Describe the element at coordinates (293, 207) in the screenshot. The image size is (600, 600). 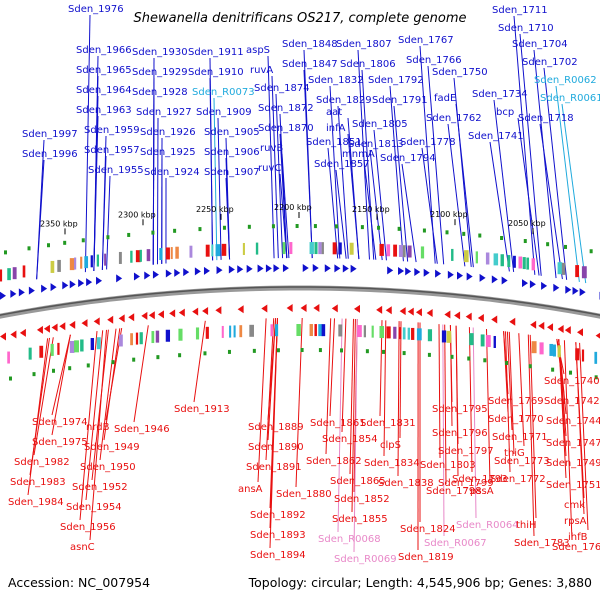
I see `scale-tick-label: 2200 kbp` at that location.